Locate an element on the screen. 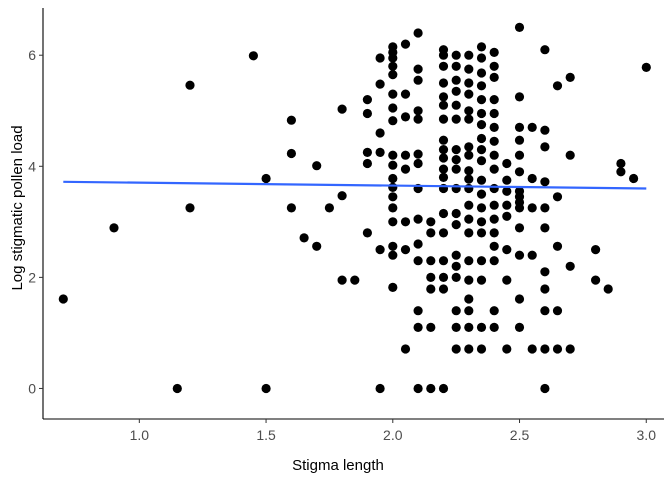 The width and height of the screenshot is (672, 480). x-axis-title: Stigma length is located at coordinates (338, 465).